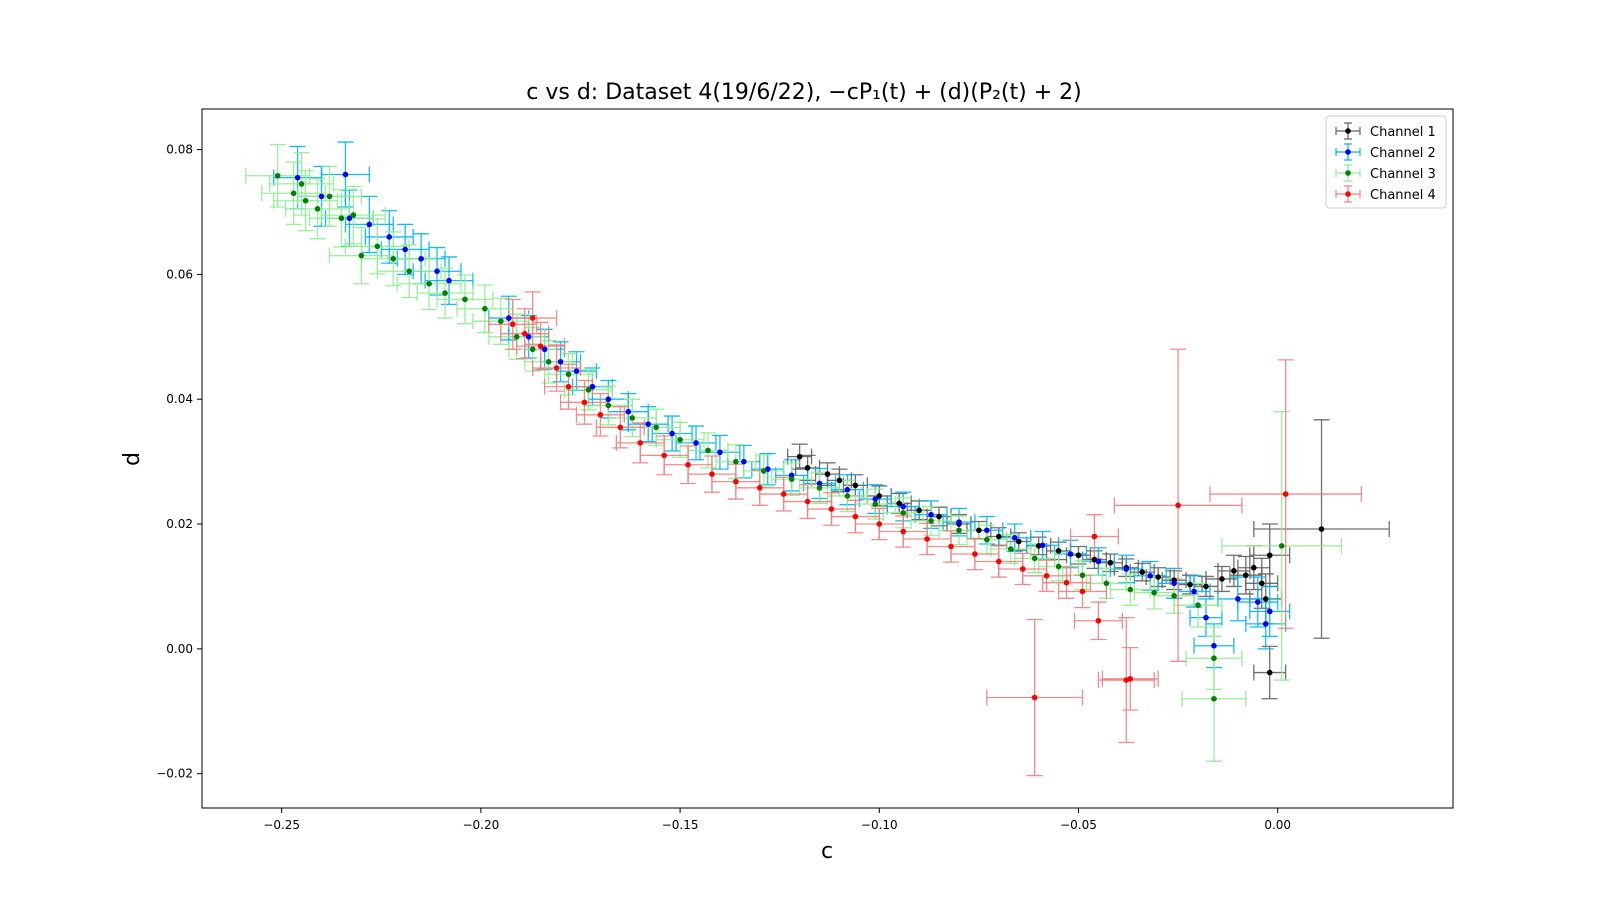  I want to click on x-tick-label: 0.00, so click(1277, 825).